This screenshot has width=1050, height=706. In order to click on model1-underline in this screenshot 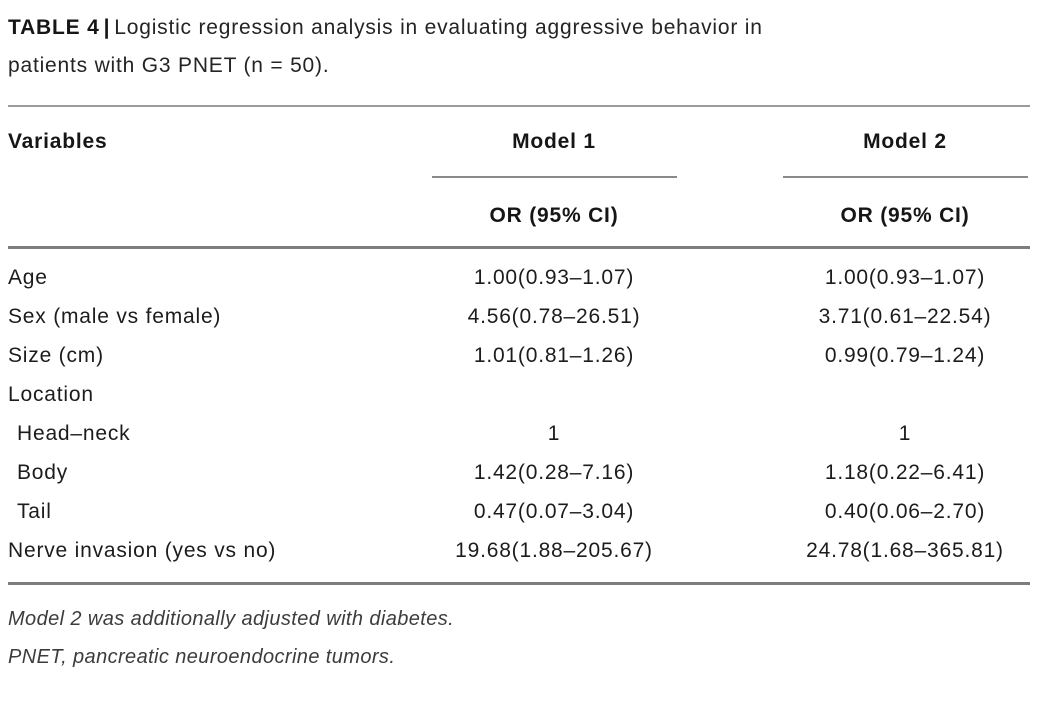, I will do `click(554, 177)`.